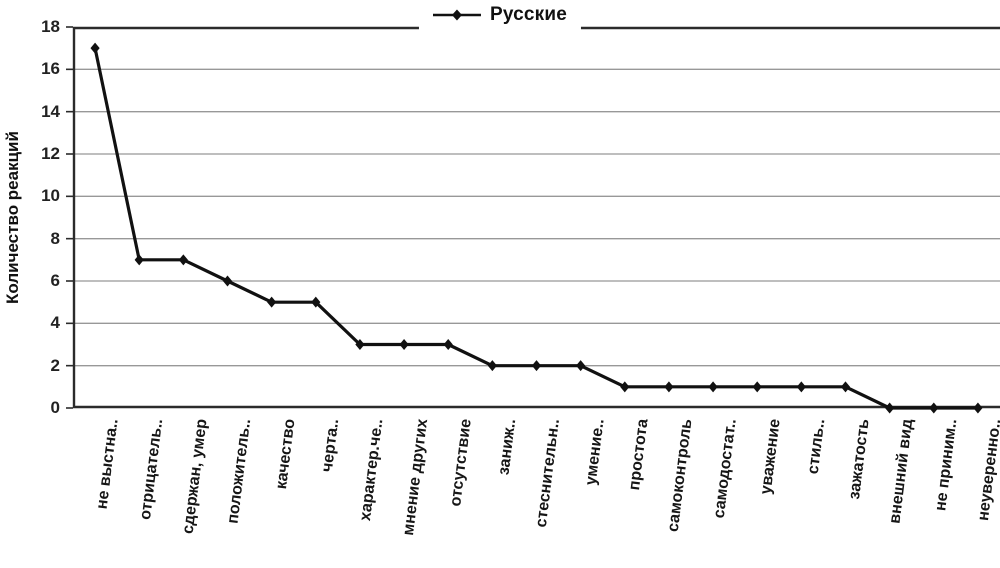 This screenshot has width=1000, height=568. I want to click on y-tick-label: 4, so click(55, 323).